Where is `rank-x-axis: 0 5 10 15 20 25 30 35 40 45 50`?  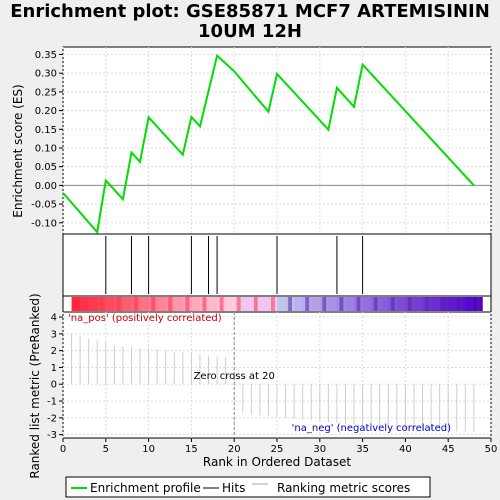 rank-x-axis: 0 5 10 15 20 25 30 35 40 45 50 is located at coordinates (279, 446).